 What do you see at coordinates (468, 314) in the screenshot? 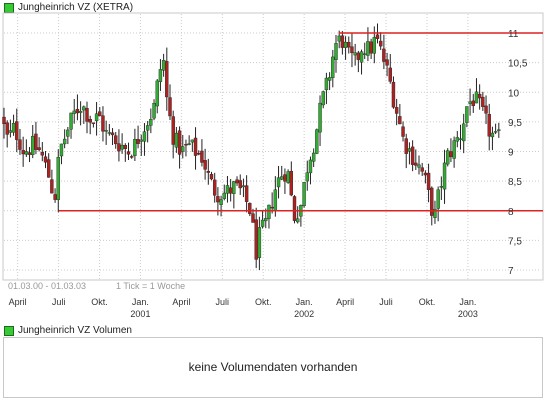
I see `x-year-label: 2003` at bounding box center [468, 314].